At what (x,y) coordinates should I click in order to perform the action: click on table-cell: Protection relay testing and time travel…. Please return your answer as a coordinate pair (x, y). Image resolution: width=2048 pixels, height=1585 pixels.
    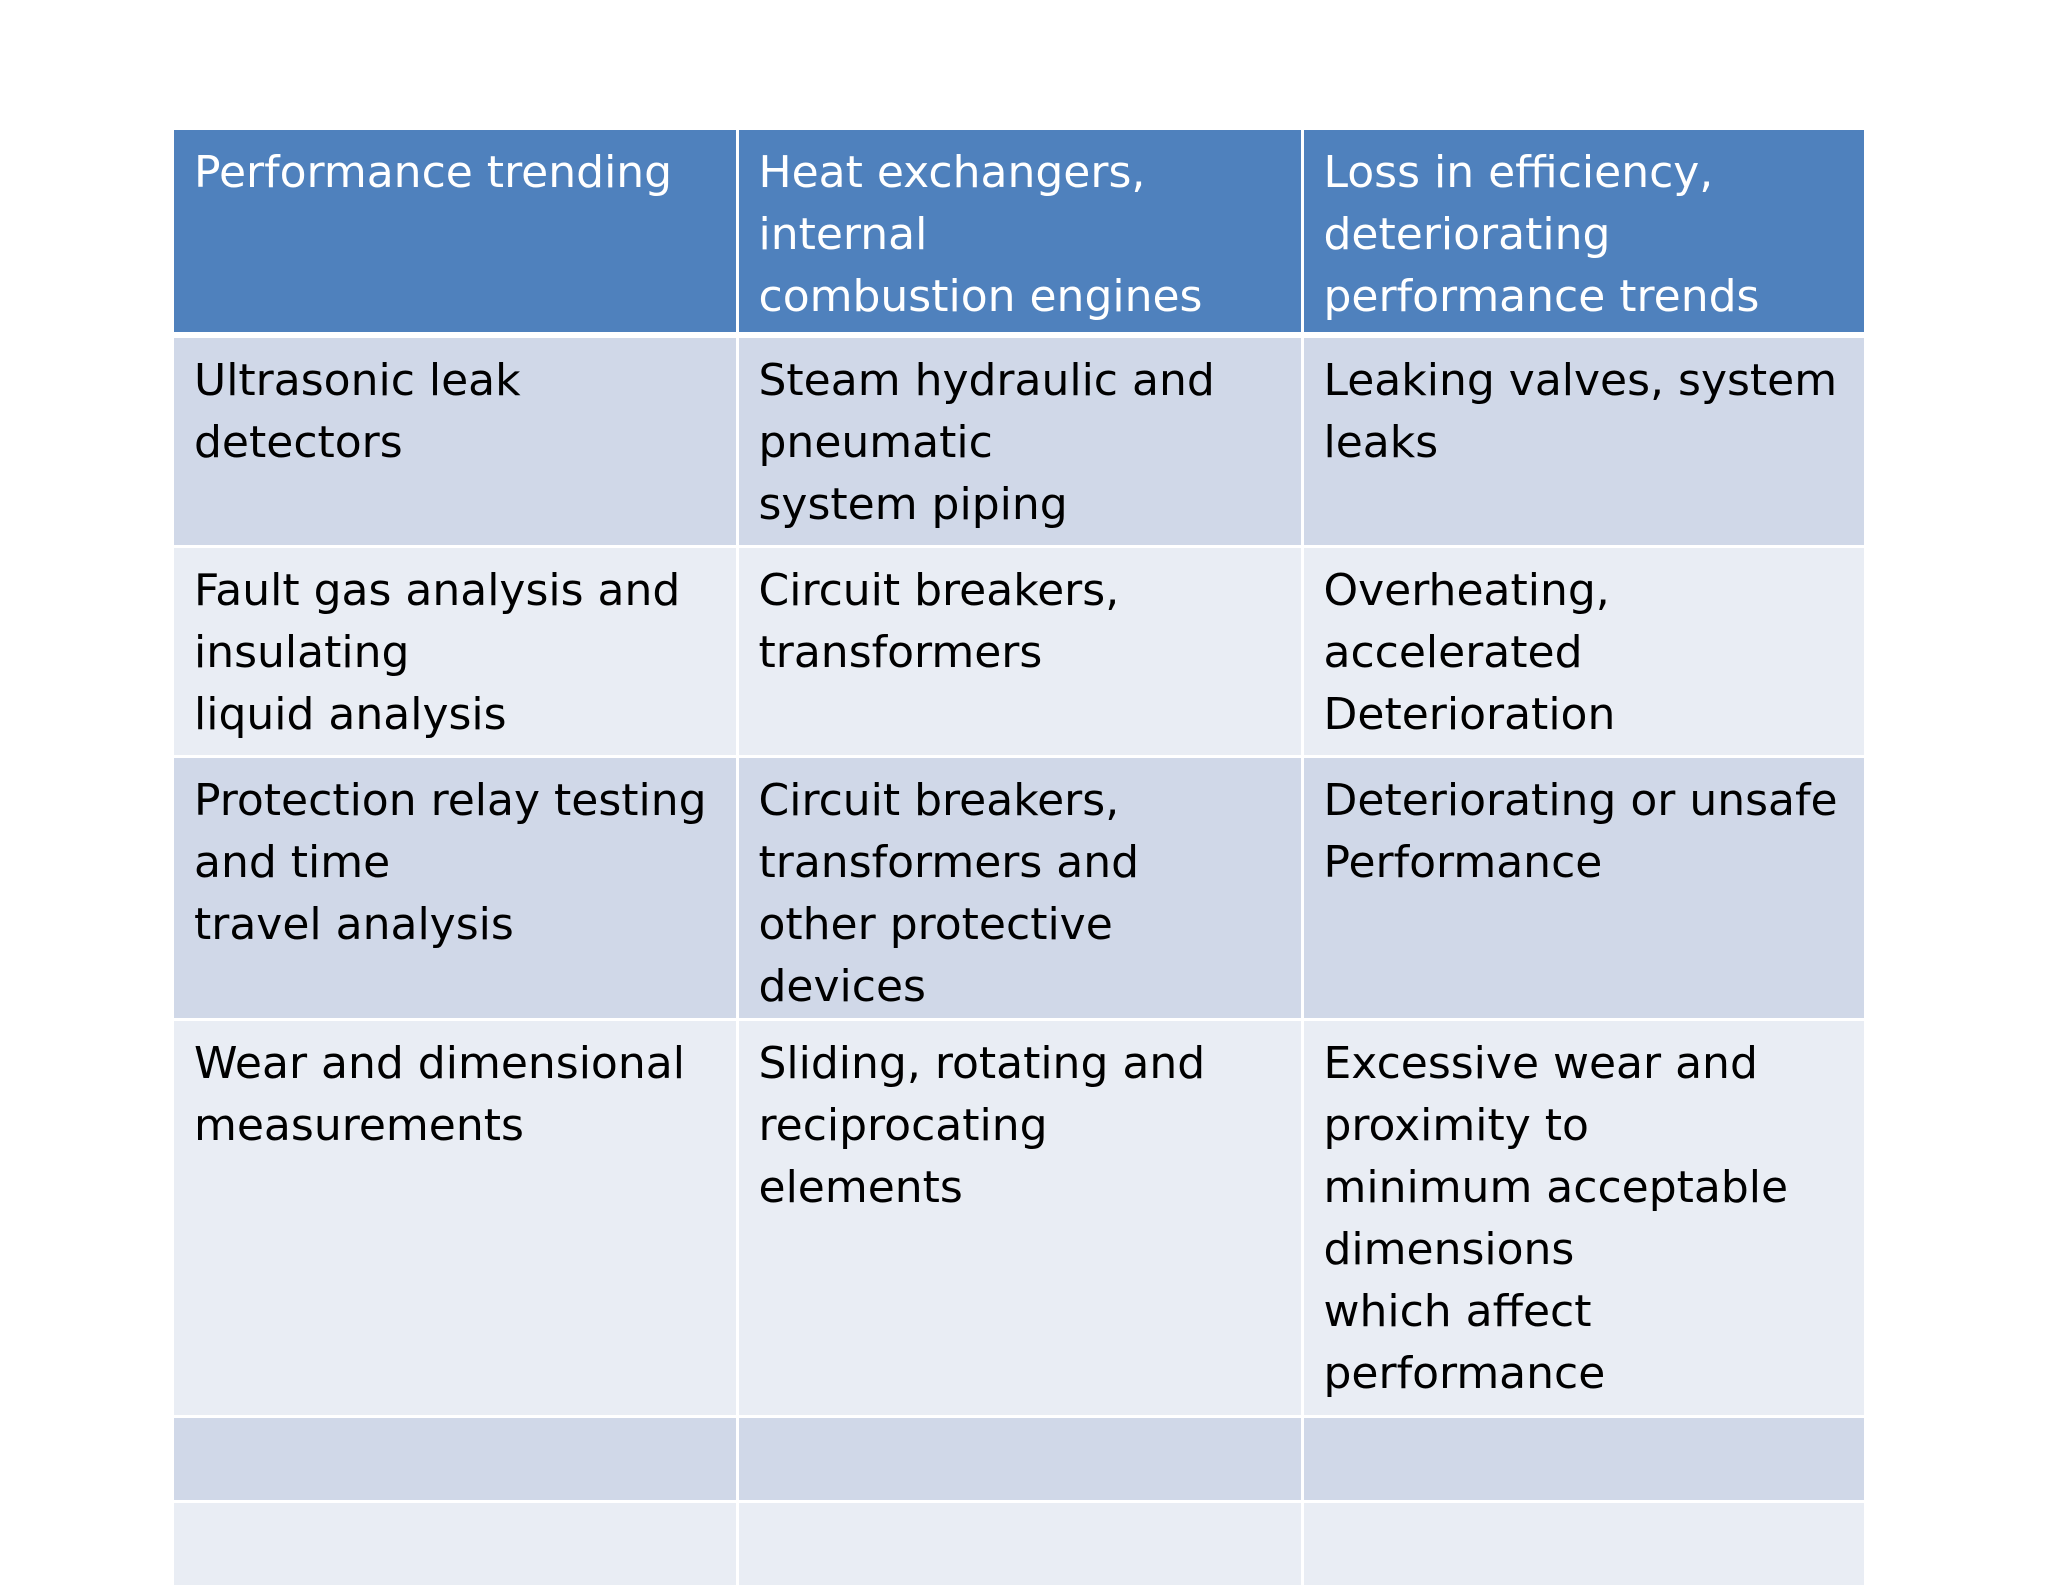
    Looking at the image, I should click on (455, 888).